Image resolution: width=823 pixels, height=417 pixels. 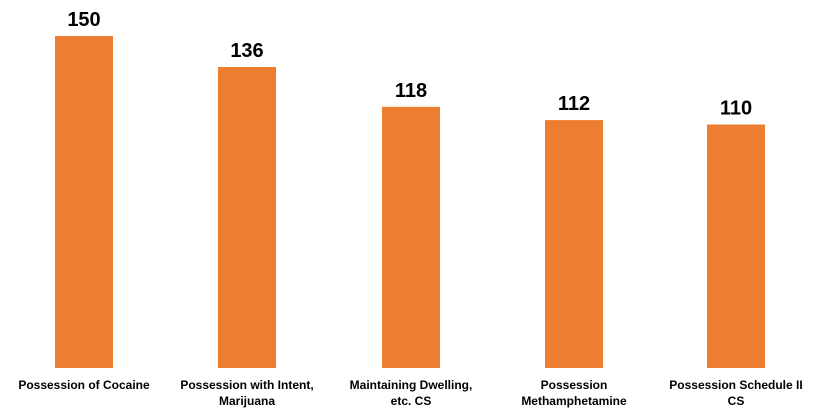 I want to click on category-label-5-line-1: Possession Schedule II, so click(x=735, y=385).